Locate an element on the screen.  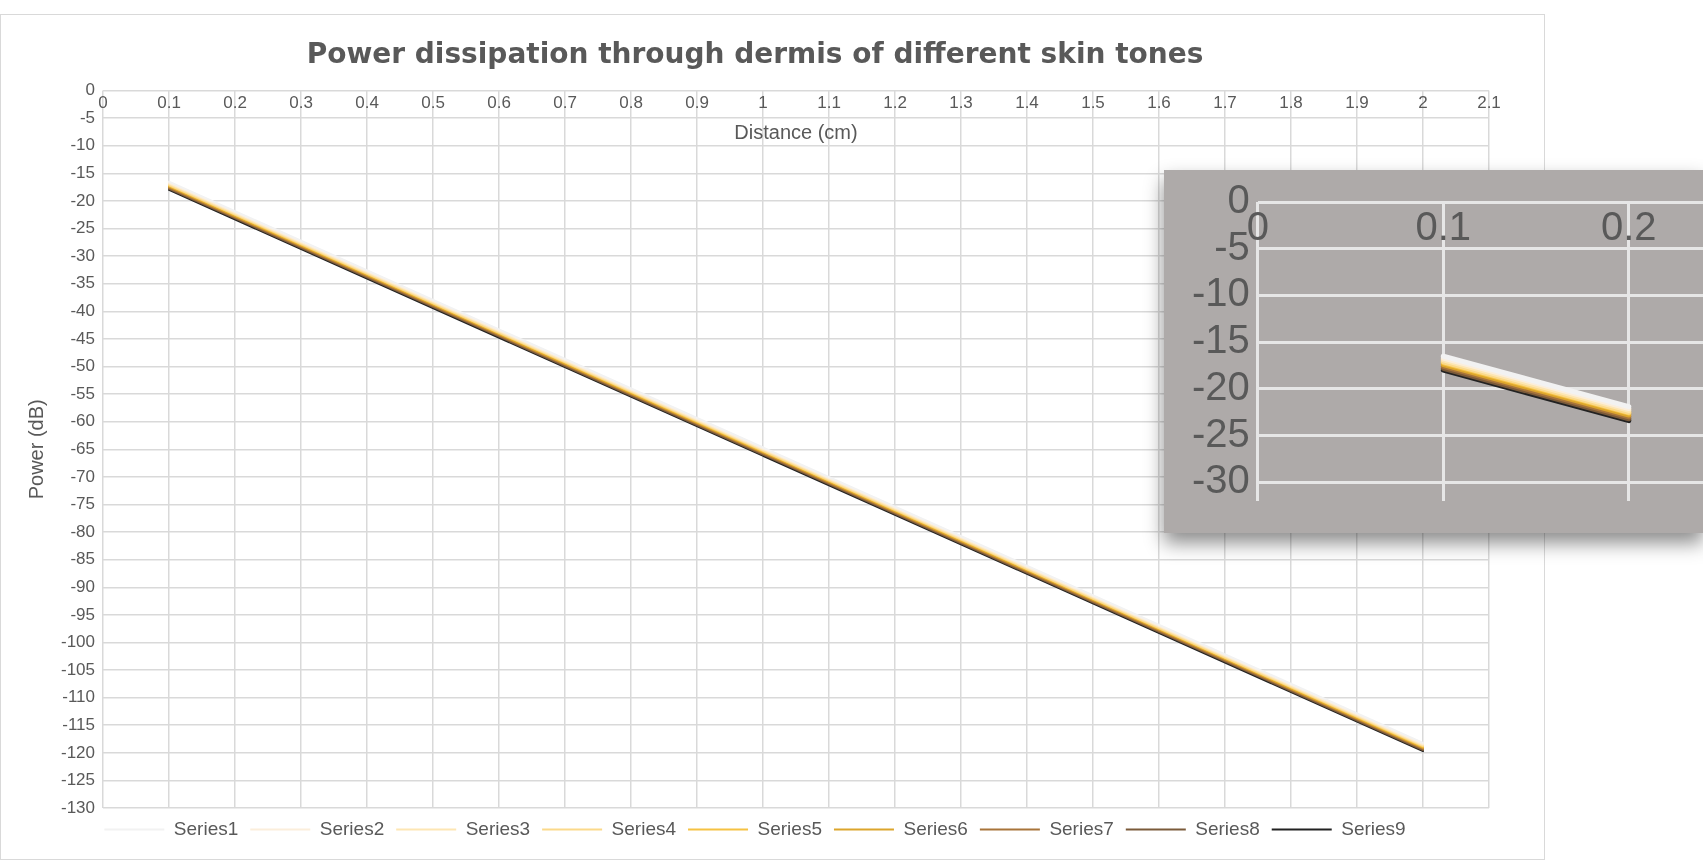
x-axis-title: Distance (cm) is located at coordinates (796, 131).